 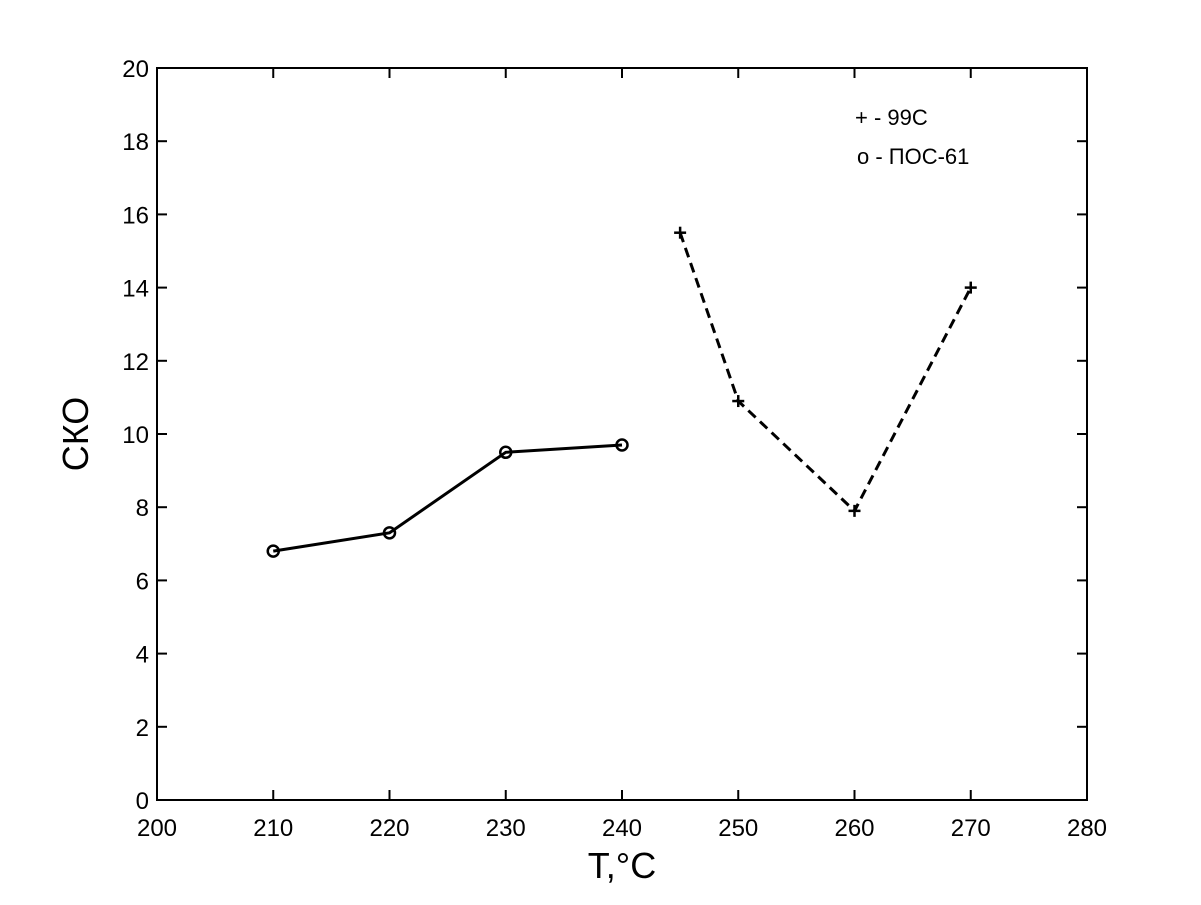 I want to click on x-tick-label: 210, so click(x=273, y=828).